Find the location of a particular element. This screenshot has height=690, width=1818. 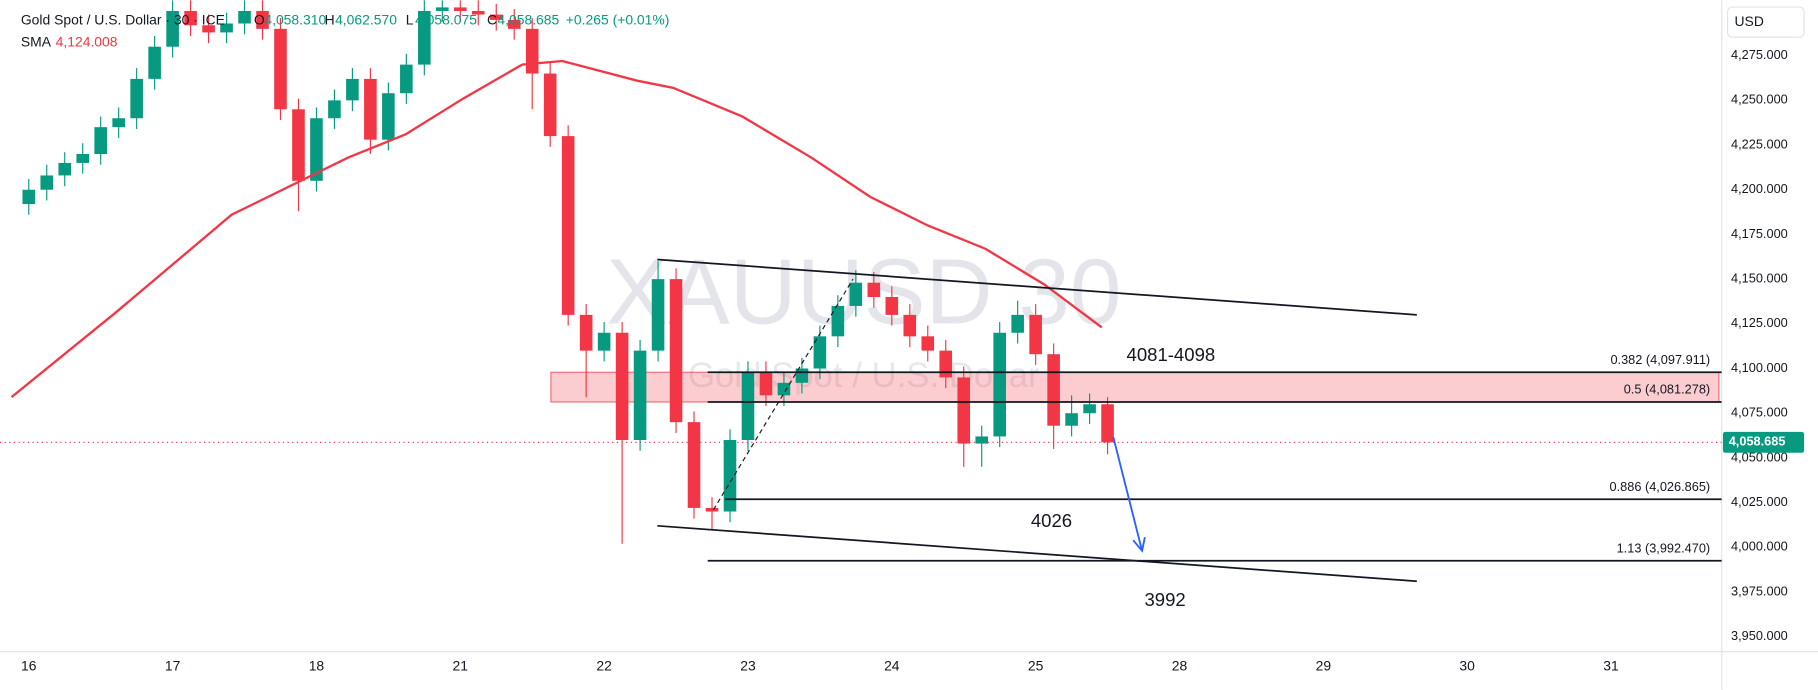

arrow is located at coordinates (1129, 494).